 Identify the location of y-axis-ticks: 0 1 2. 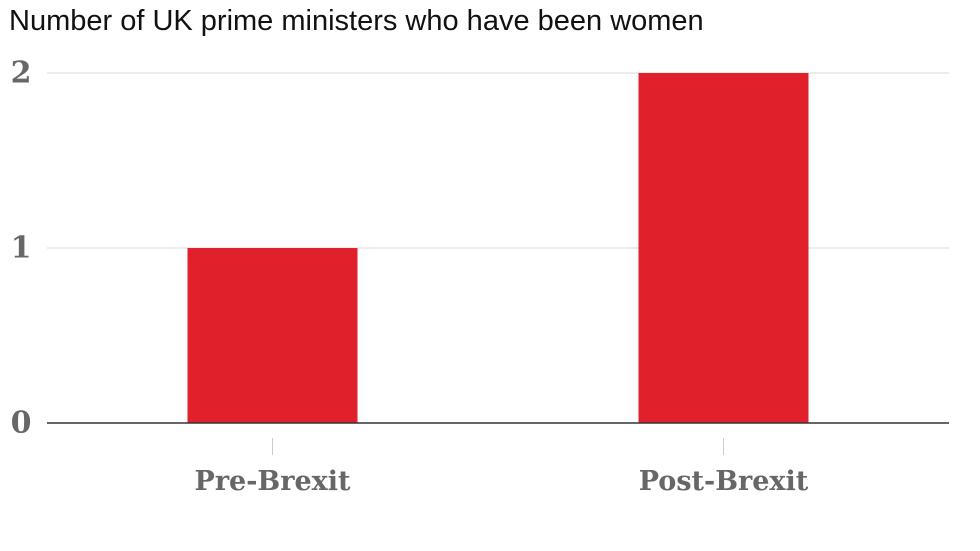
(21, 248).